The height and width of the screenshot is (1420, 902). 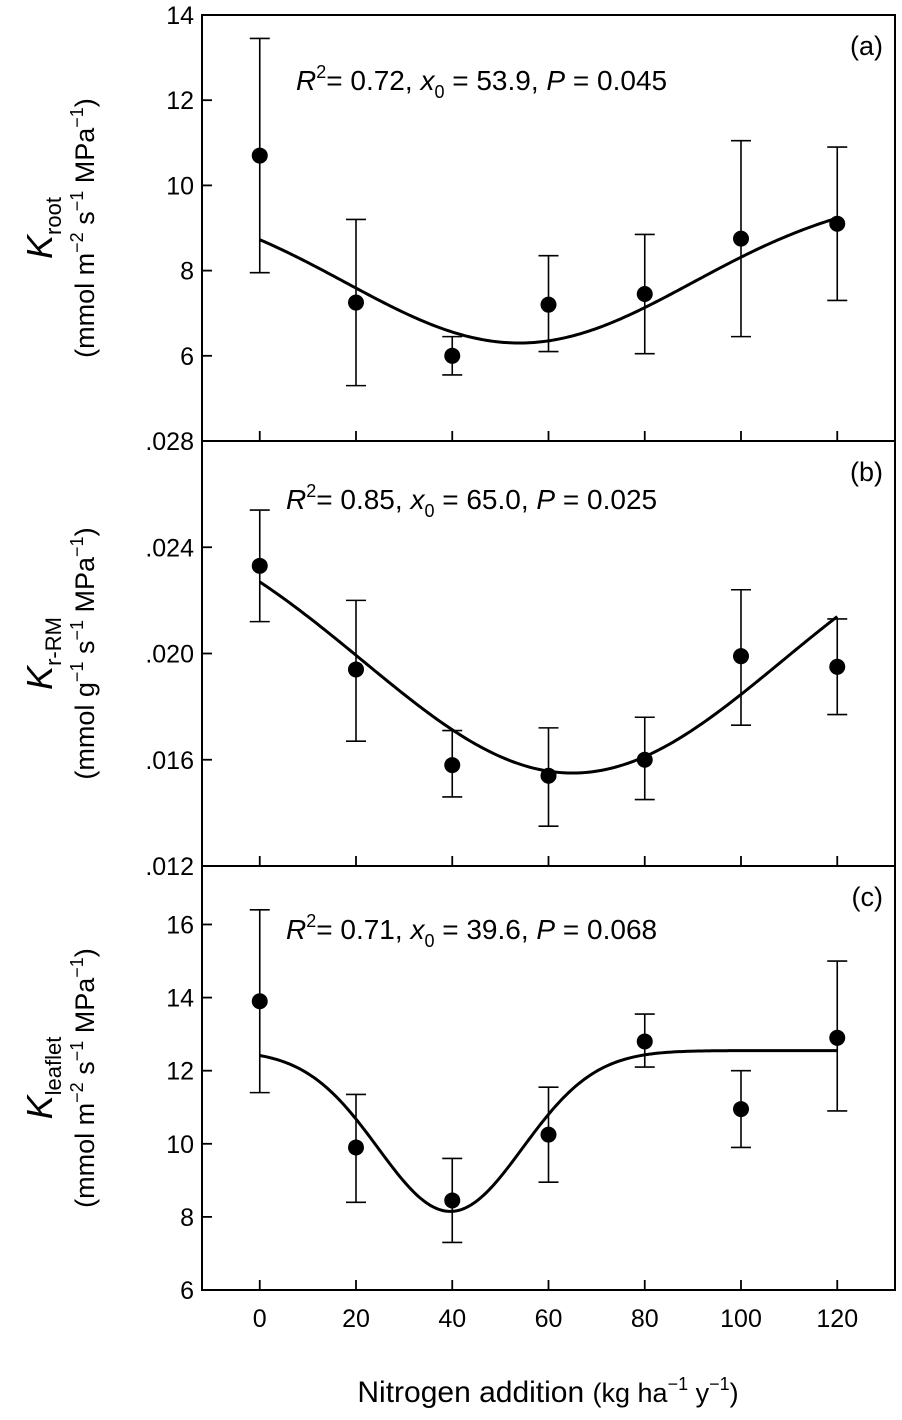 I want to click on y-symbol: Kroot, so click(x=42, y=228).